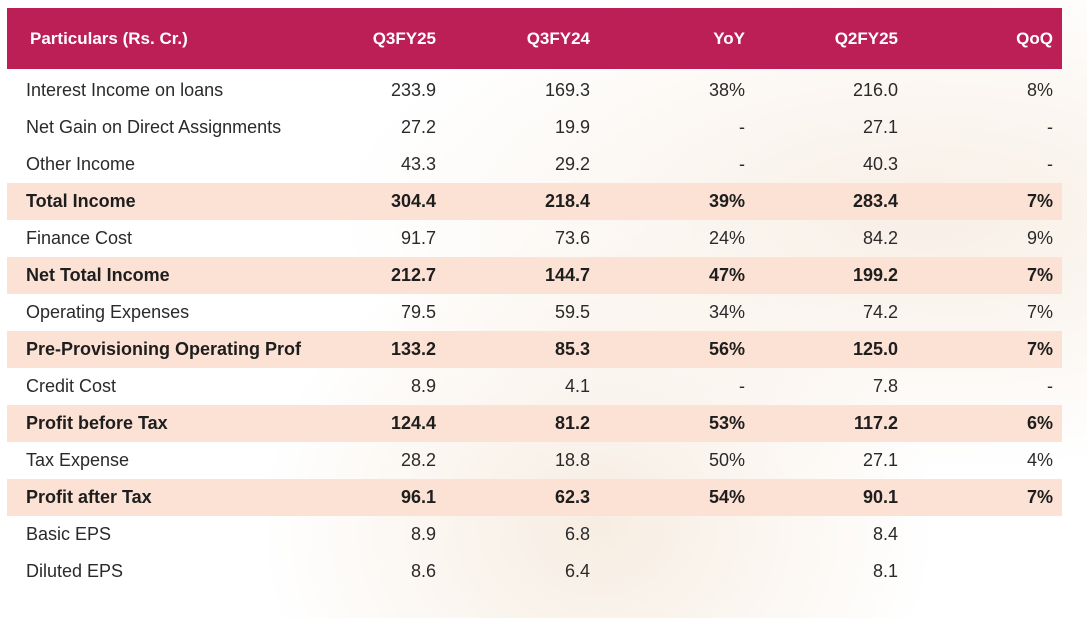 This screenshot has width=1087, height=618. What do you see at coordinates (71, 386) in the screenshot?
I see `row-label: Credit Cost` at bounding box center [71, 386].